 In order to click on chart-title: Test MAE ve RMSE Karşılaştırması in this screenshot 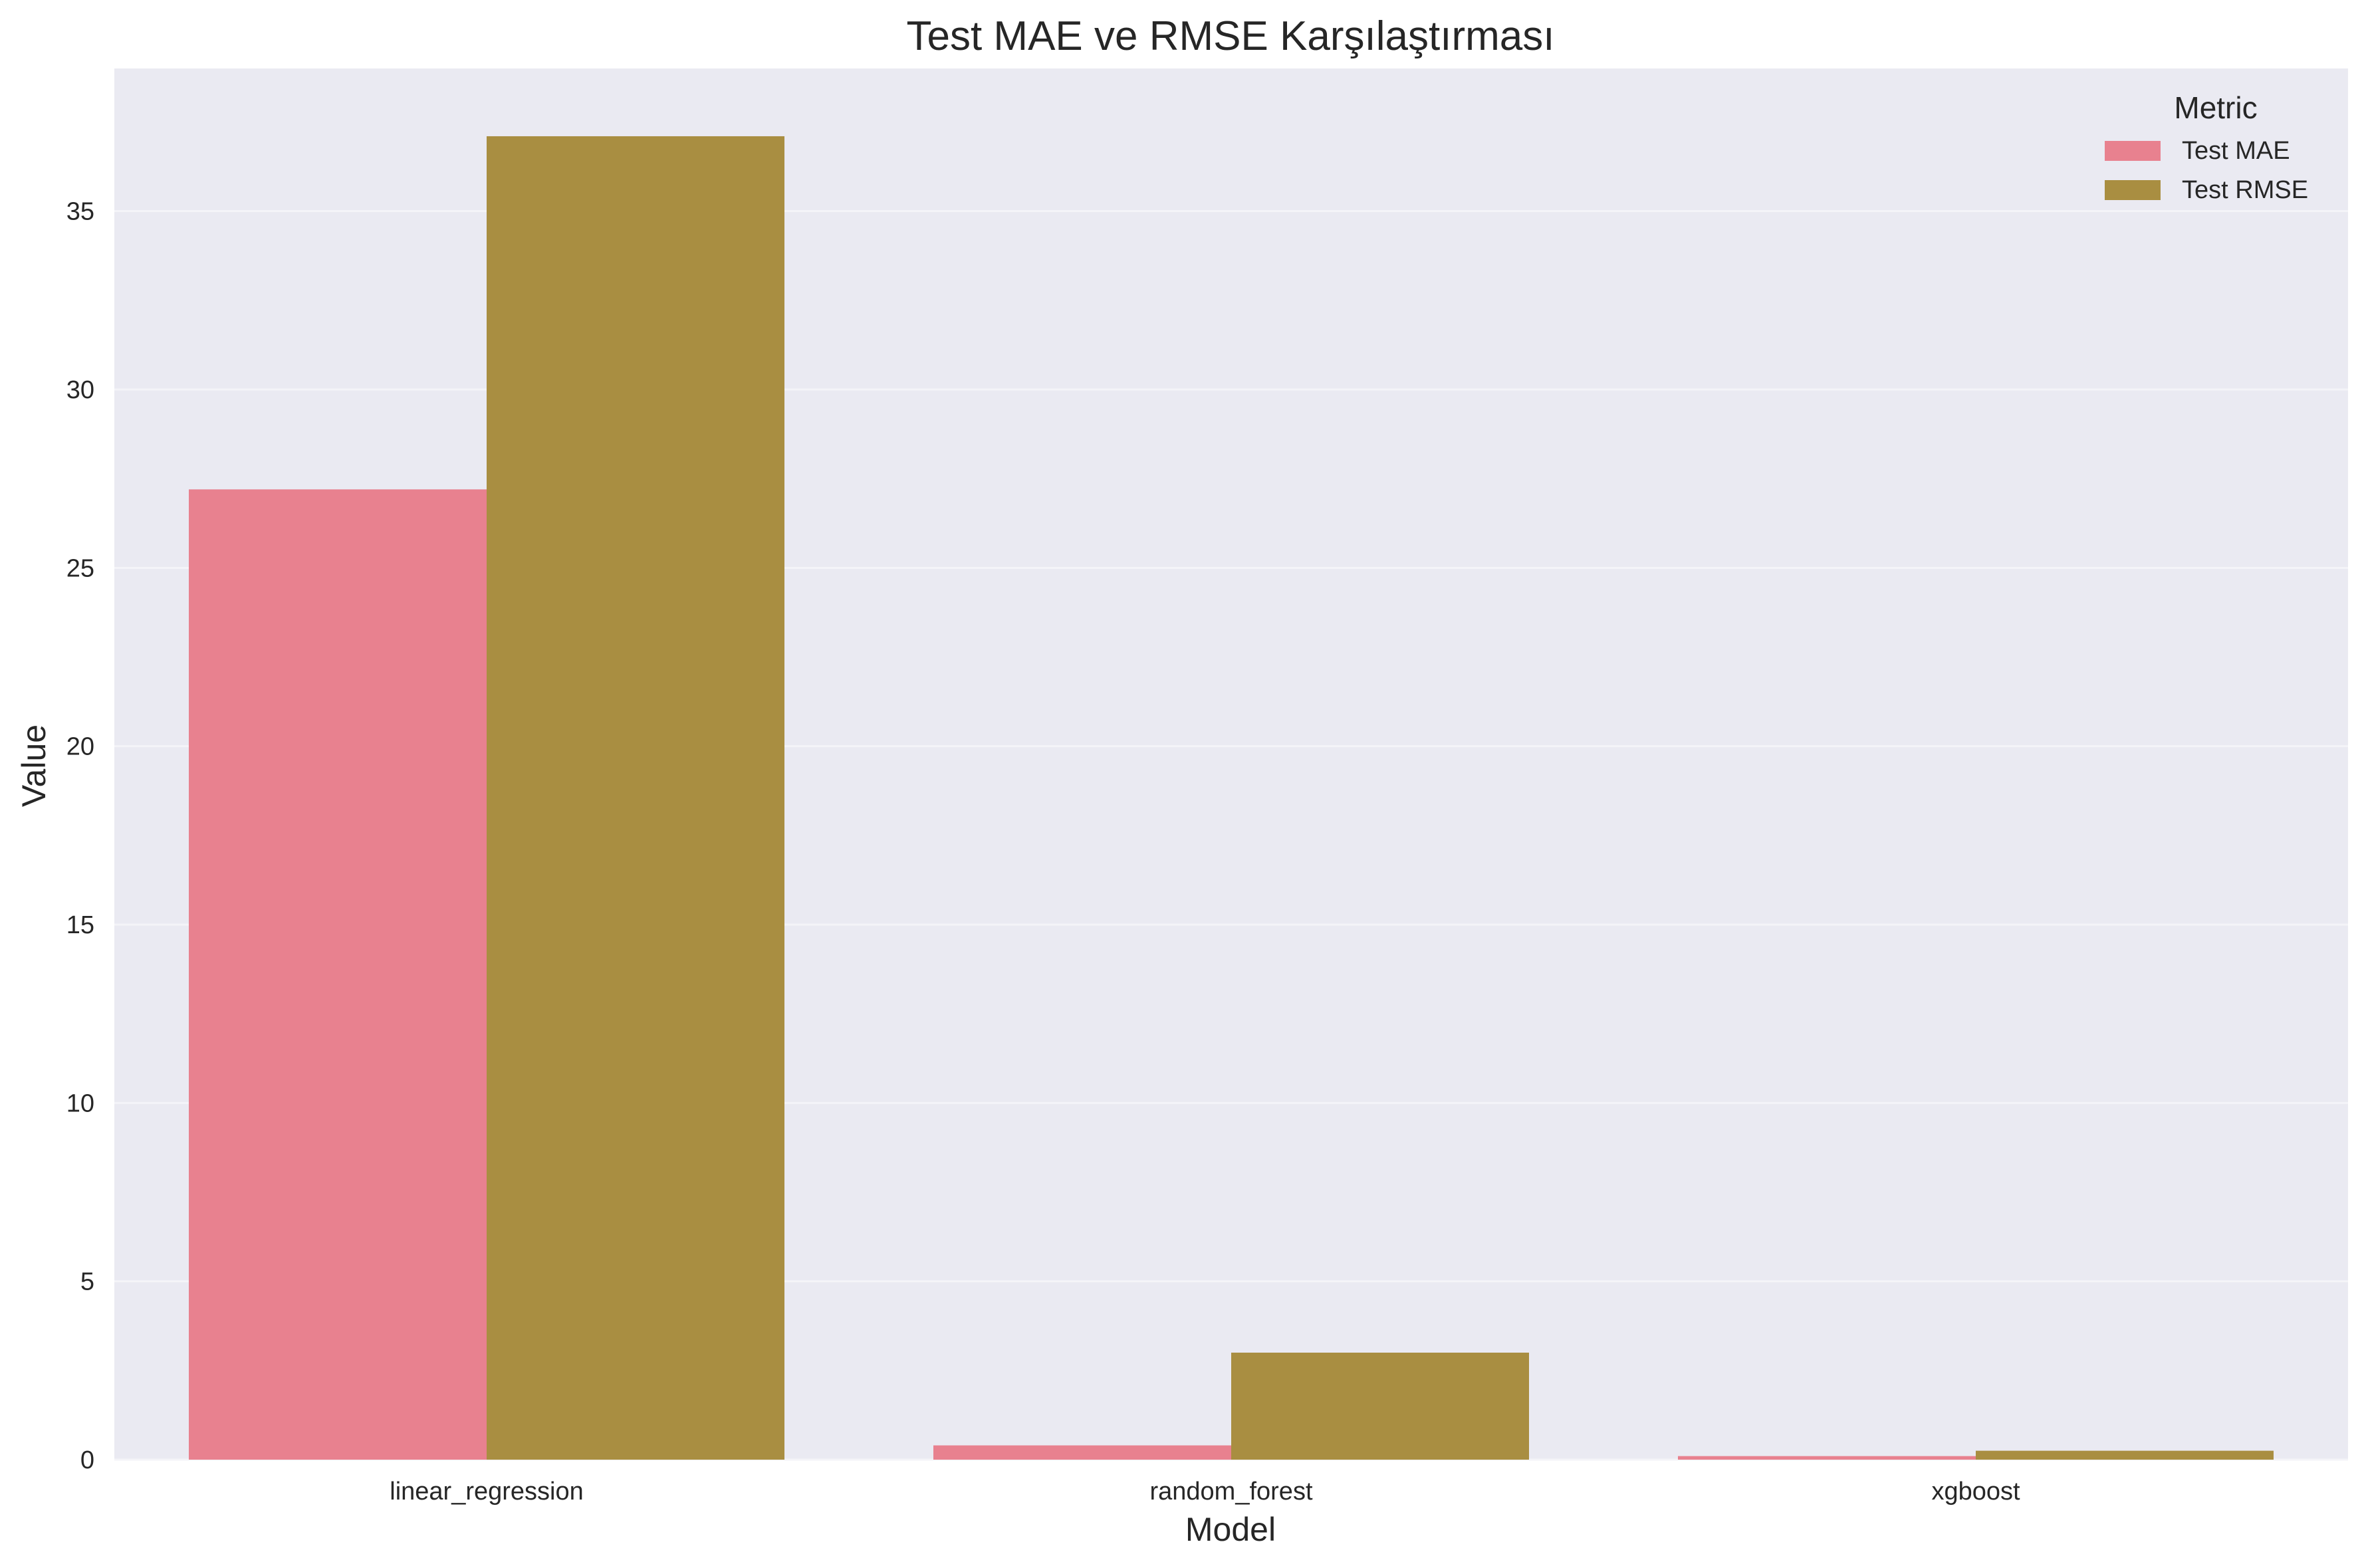, I will do `click(1231, 36)`.